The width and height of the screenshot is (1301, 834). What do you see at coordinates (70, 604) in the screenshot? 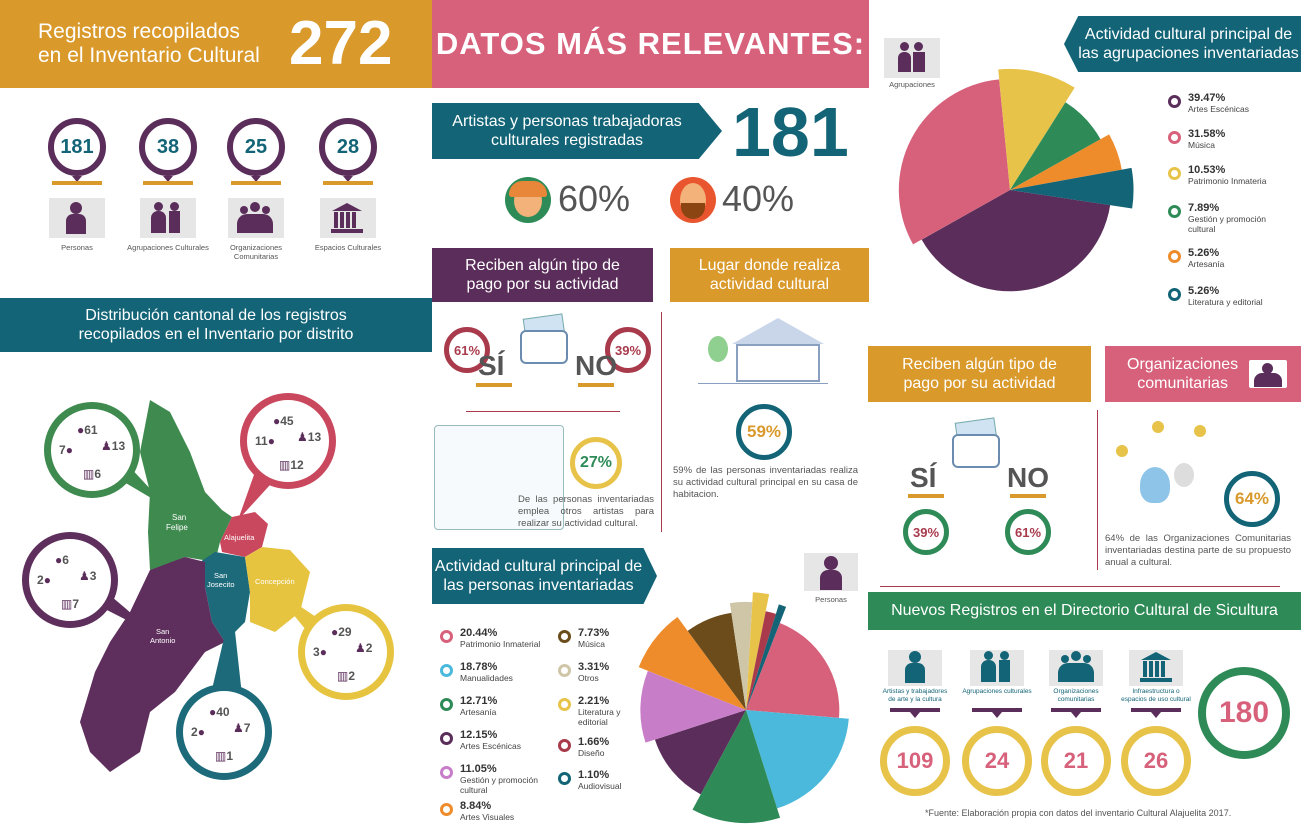
I see `pin-espacios: ▥7` at bounding box center [70, 604].